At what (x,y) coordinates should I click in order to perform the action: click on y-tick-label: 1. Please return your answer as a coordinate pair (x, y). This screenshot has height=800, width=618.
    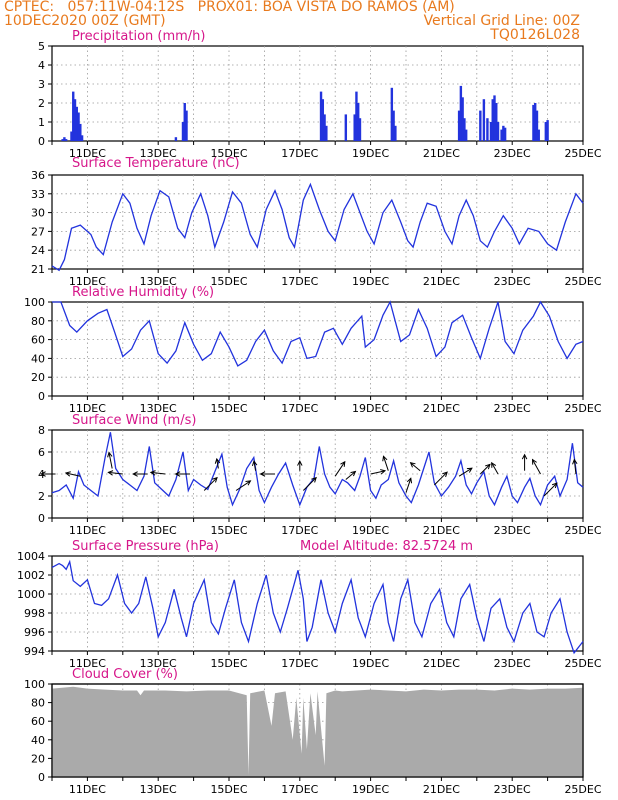
    Looking at the image, I should click on (41, 122).